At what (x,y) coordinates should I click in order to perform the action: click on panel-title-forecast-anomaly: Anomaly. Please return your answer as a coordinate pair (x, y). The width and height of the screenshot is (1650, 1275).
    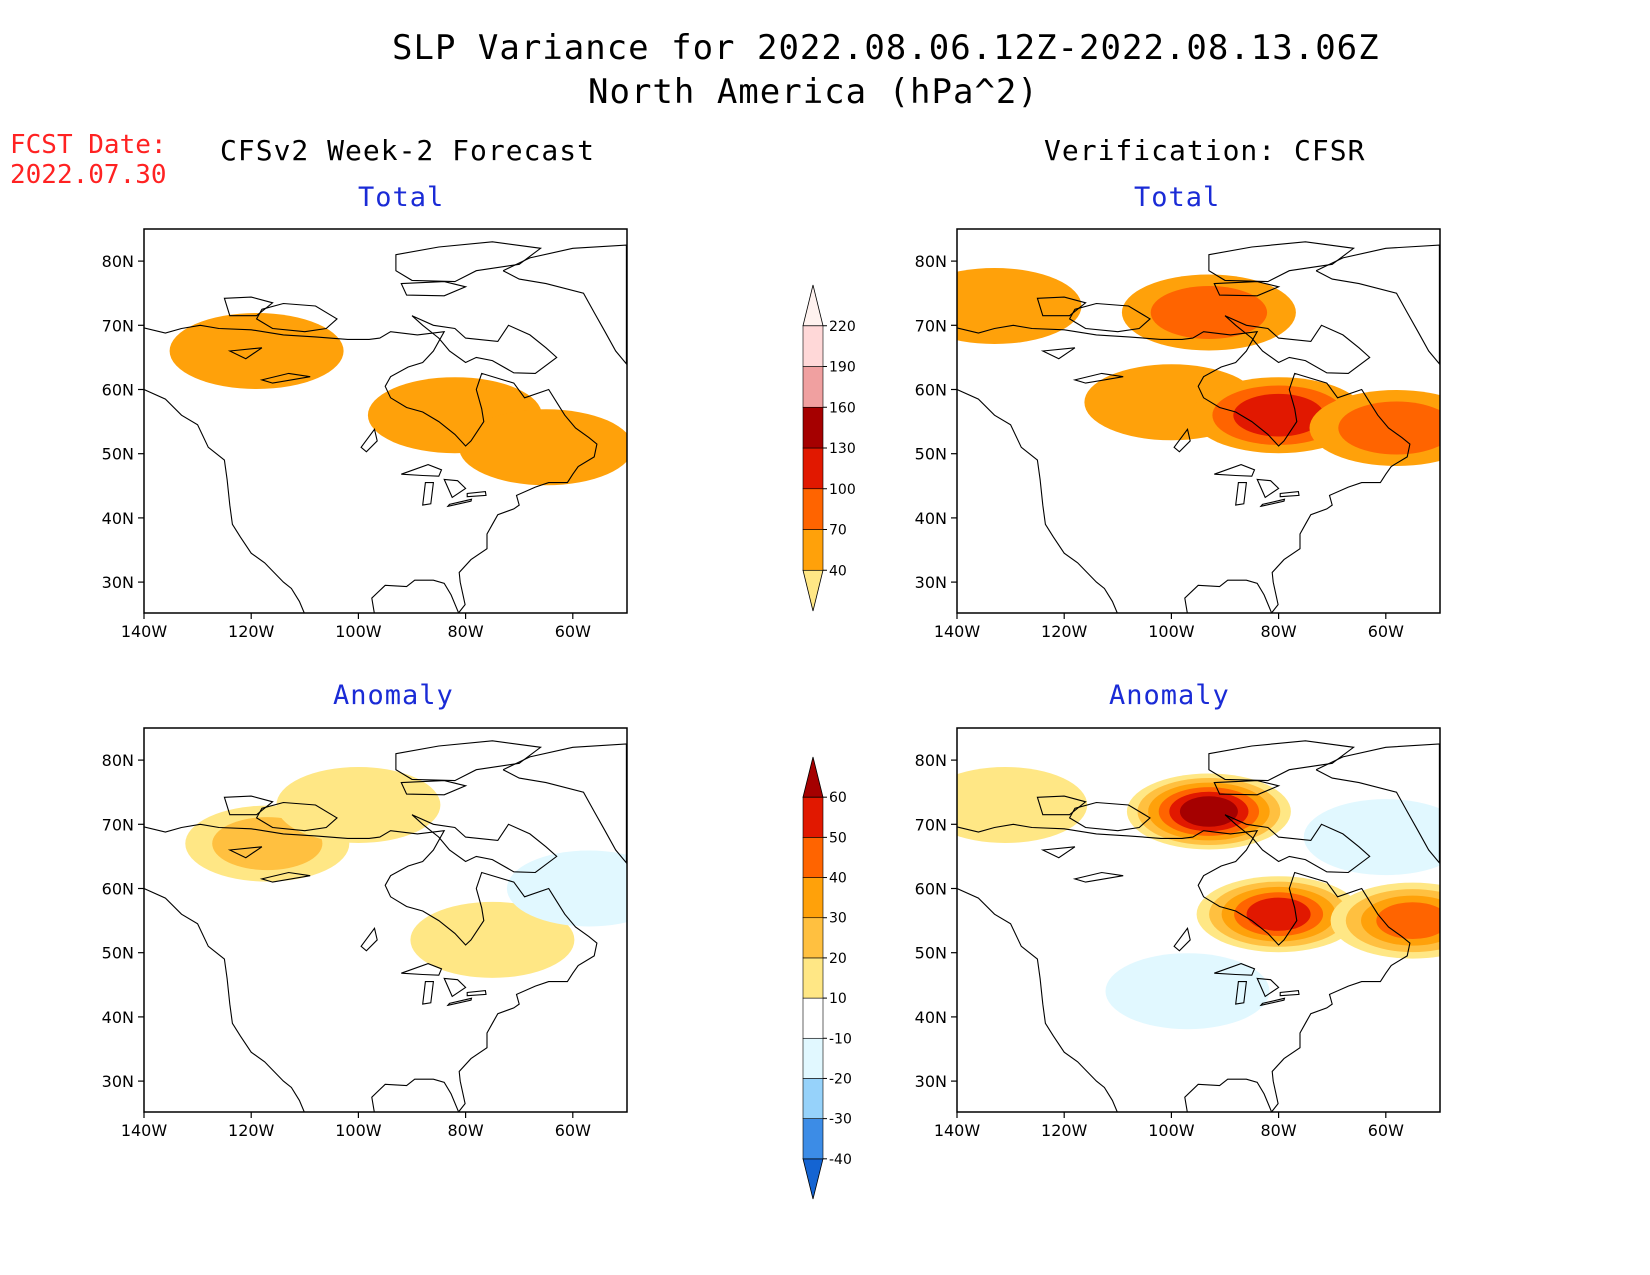
    Looking at the image, I should click on (393, 695).